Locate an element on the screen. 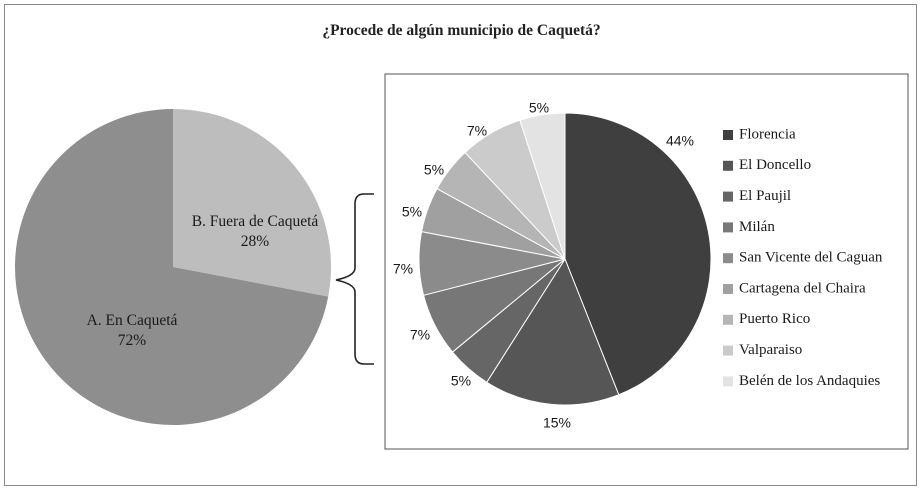 This screenshot has width=923, height=492. data-label-milan: 7% is located at coordinates (420, 335).